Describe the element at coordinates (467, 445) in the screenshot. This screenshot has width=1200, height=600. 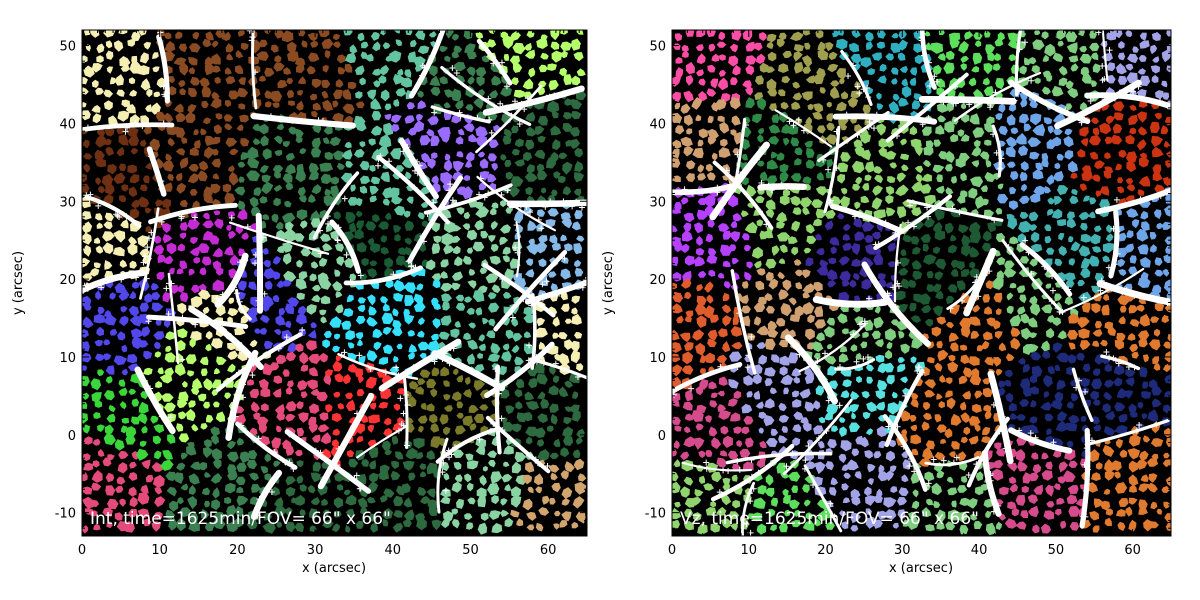
I see `network-lane` at that location.